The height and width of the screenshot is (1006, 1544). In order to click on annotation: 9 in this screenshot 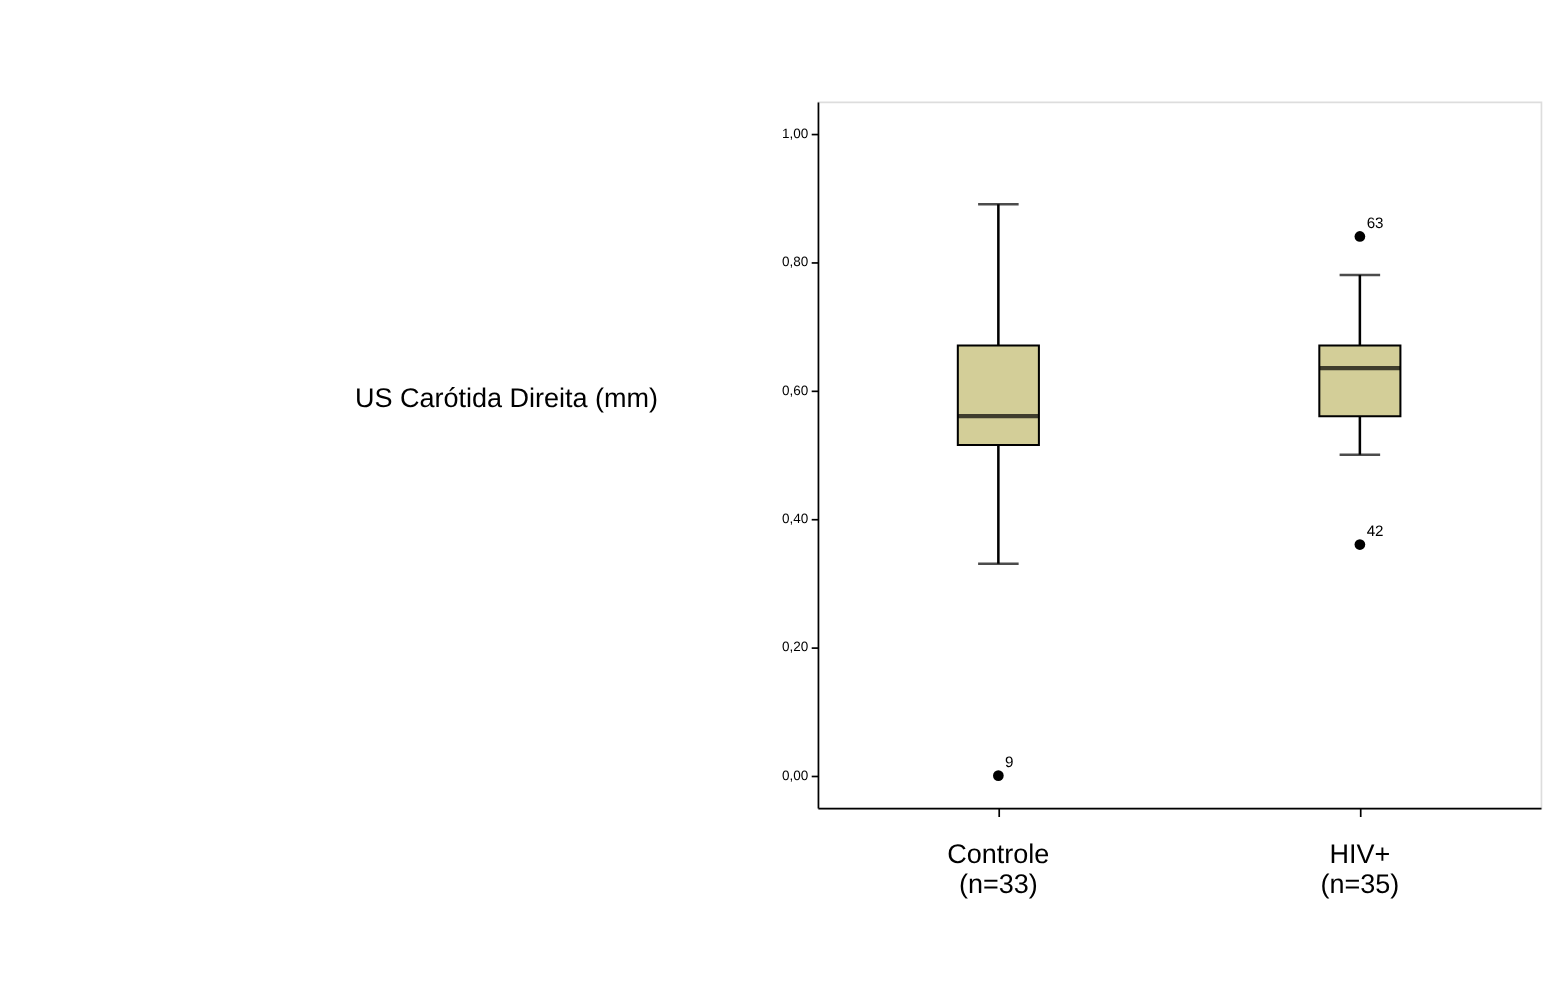, I will do `click(1009, 762)`.